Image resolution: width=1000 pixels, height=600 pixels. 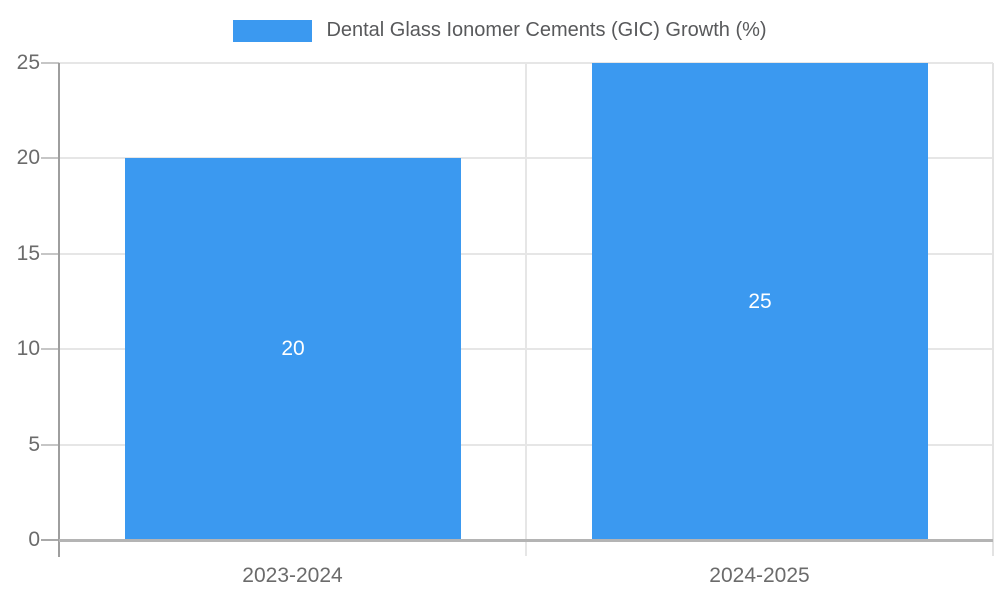 I want to click on y-axis-line, so click(x=59, y=310).